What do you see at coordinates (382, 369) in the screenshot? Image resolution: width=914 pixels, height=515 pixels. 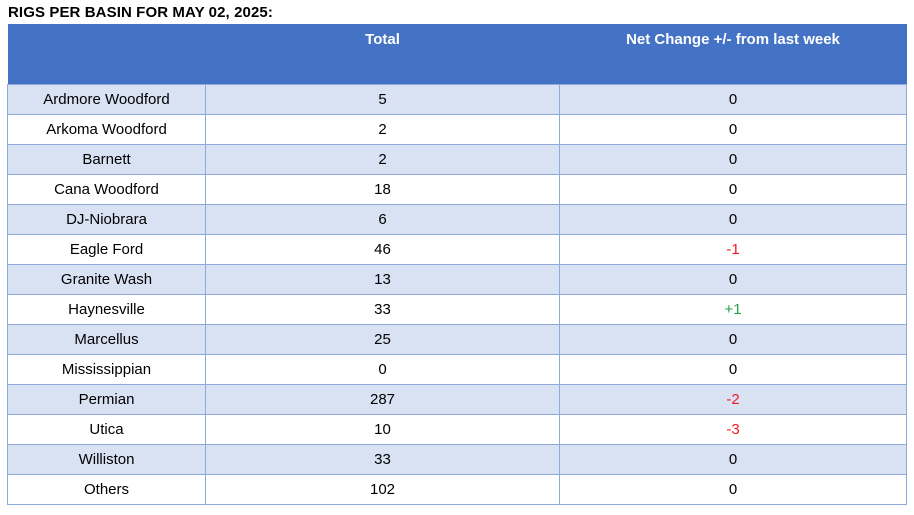 I see `total-cell: 0` at bounding box center [382, 369].